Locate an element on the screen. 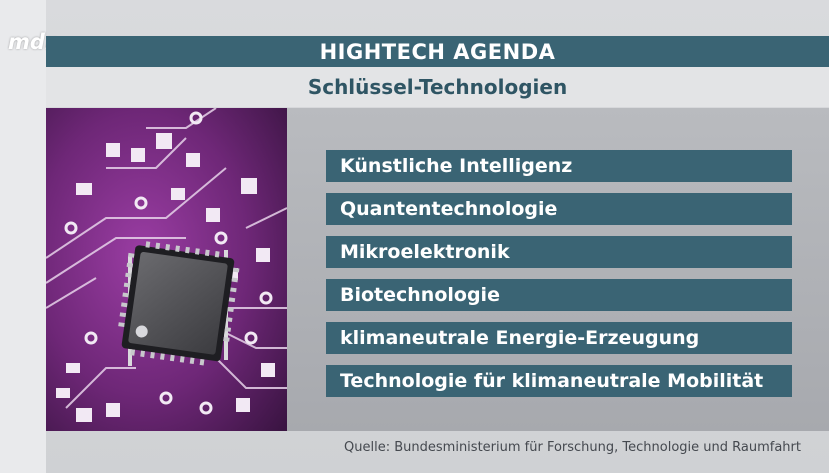  list-item: klimaneutrale Energie-Erzeugung is located at coordinates (559, 338).